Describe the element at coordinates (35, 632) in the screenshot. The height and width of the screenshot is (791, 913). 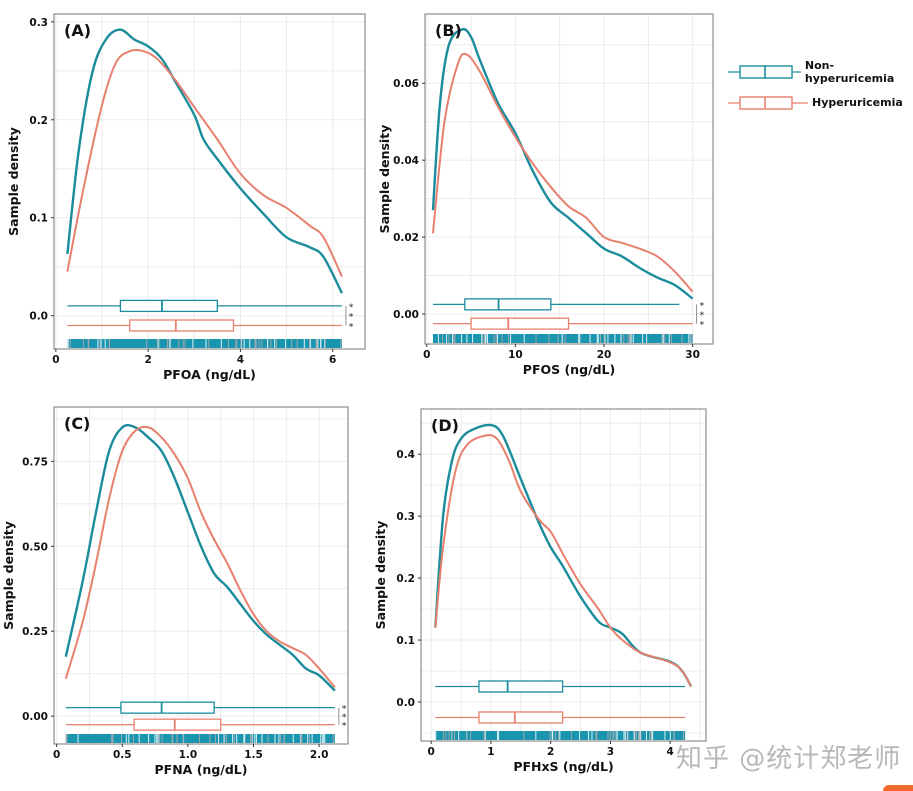
I see `y-tick-label: 0.25` at that location.